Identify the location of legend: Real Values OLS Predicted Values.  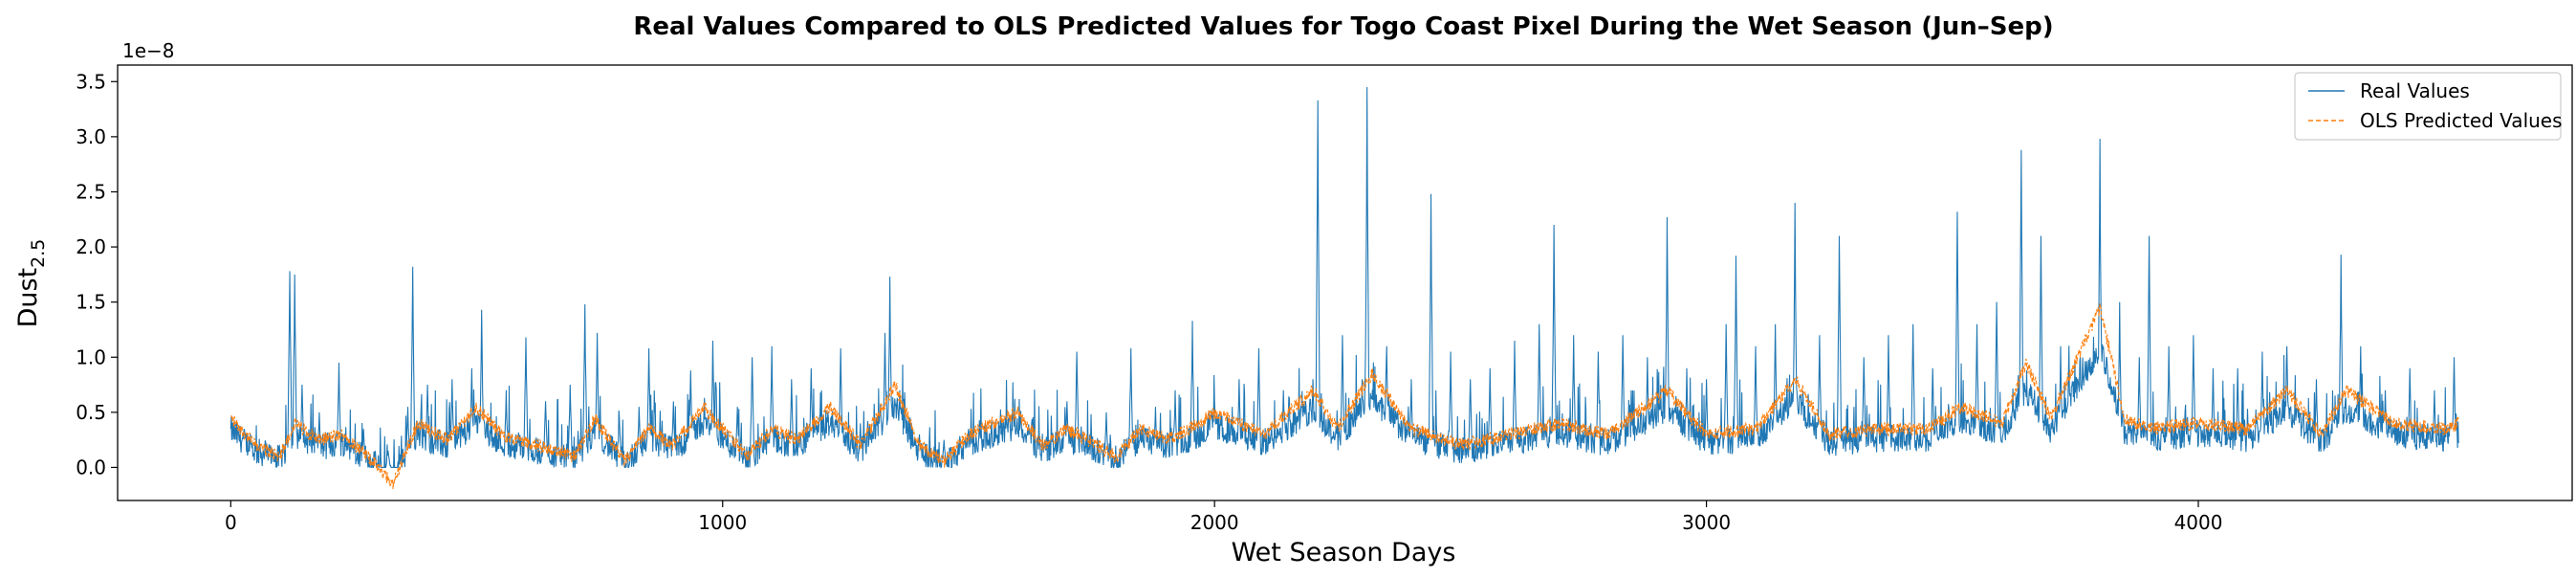
(2428, 106).